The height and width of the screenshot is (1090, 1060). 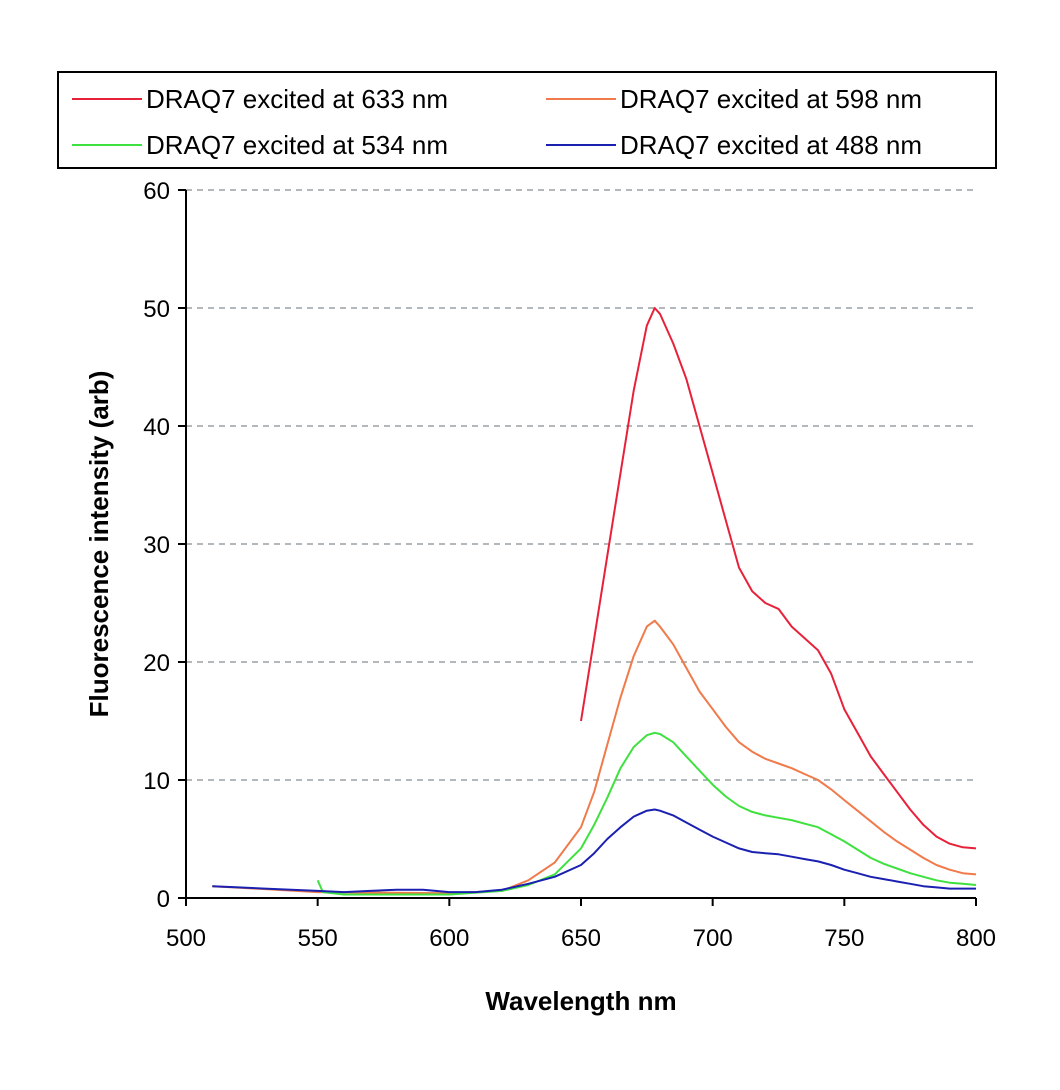 What do you see at coordinates (581, 938) in the screenshot?
I see `x-tick-label-650: 650` at bounding box center [581, 938].